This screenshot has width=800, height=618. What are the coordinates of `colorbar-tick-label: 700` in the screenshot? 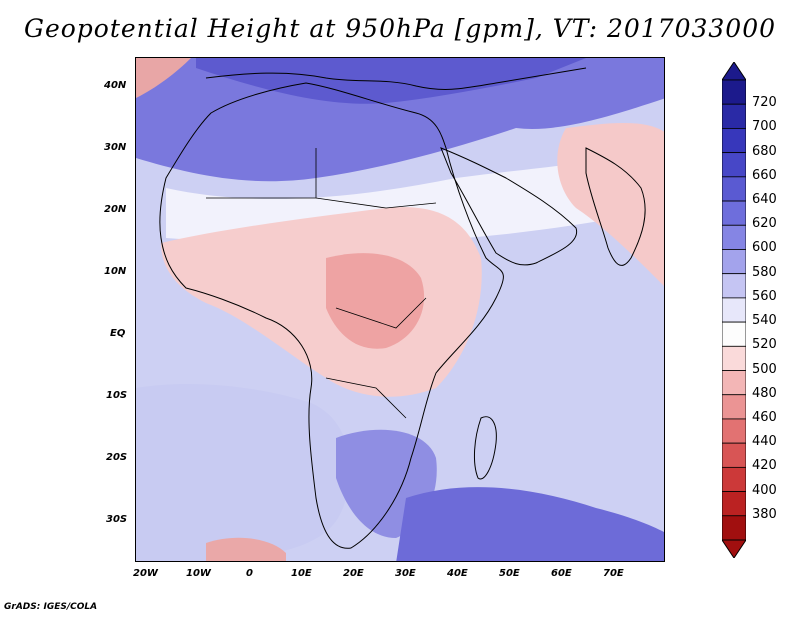 It's located at (764, 127).